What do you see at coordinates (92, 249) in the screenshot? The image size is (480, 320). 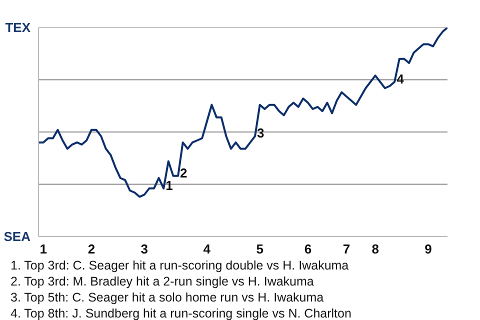 I see `x-tick-label: 2` at bounding box center [92, 249].